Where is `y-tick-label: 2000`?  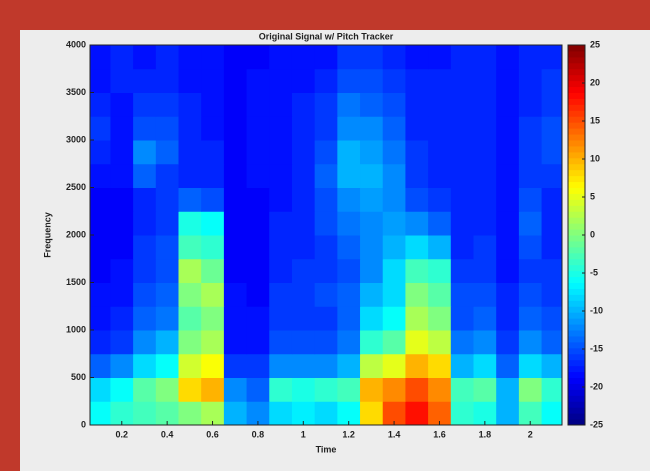 y-tick-label: 2000 is located at coordinates (76, 234).